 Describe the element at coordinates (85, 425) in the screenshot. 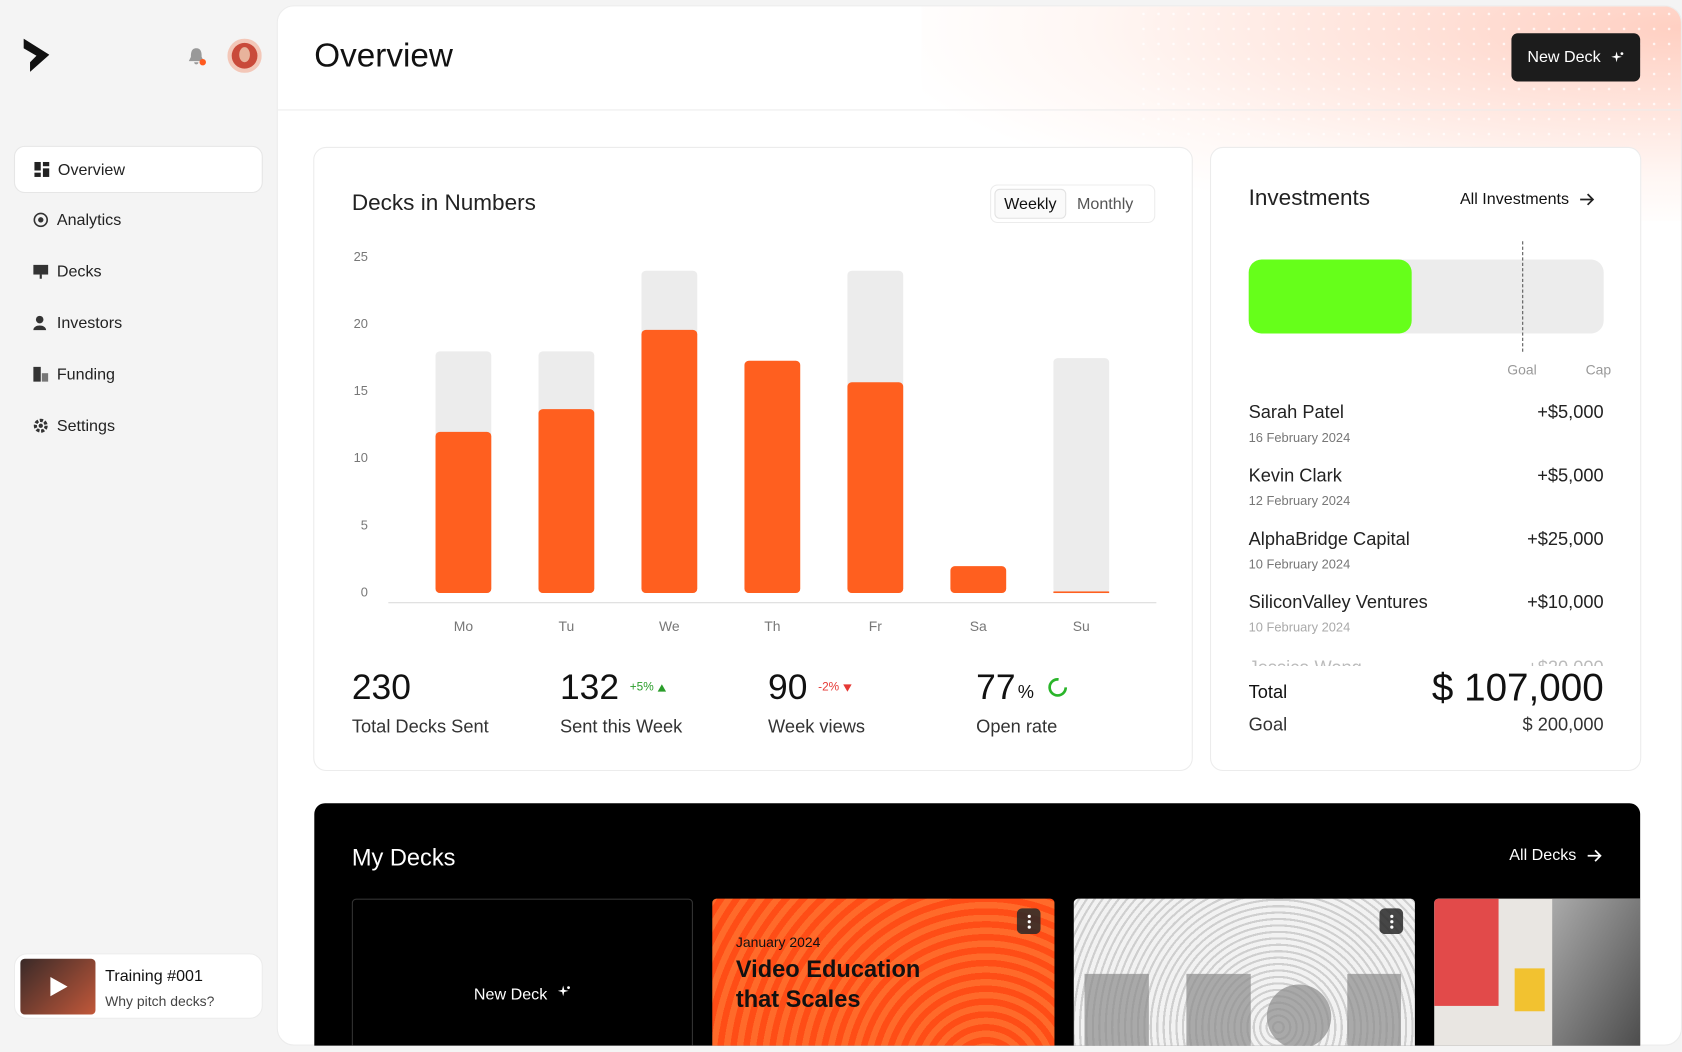

I see `nav-label: Settings` at that location.